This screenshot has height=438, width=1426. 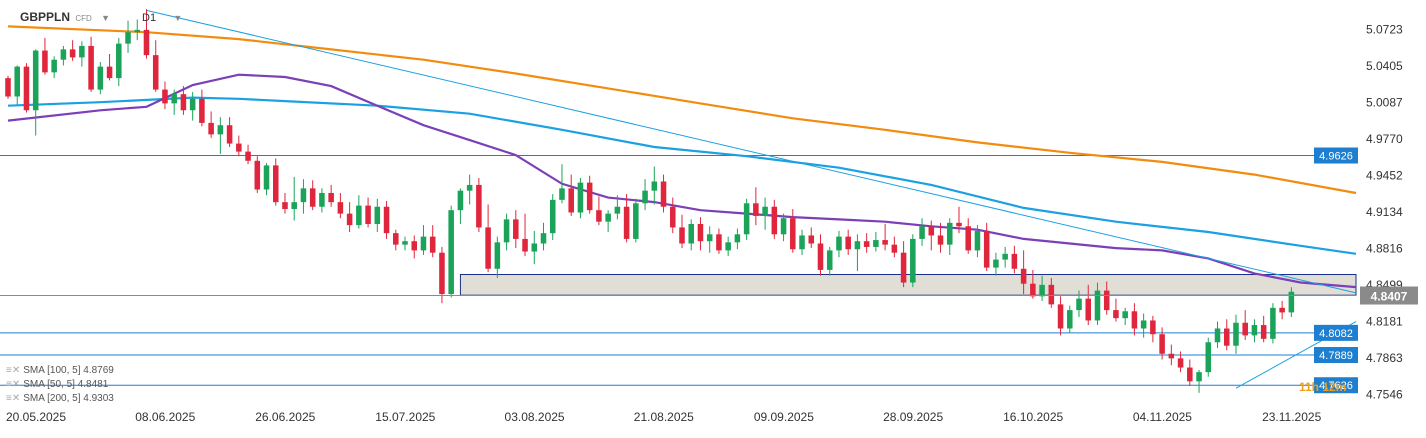 I want to click on x-tick-label: 15.07.2025, so click(x=405, y=417).